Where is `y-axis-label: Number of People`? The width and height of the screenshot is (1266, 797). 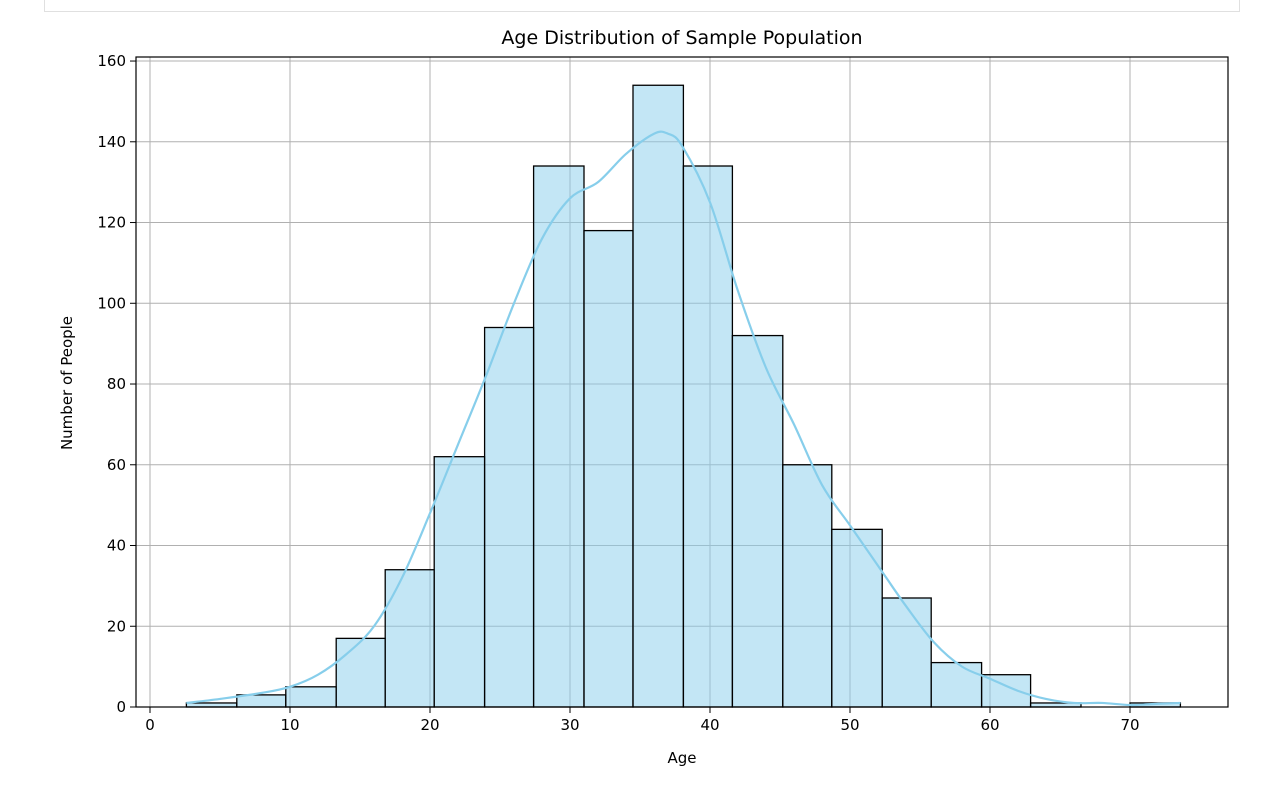
y-axis-label: Number of People is located at coordinates (67, 383).